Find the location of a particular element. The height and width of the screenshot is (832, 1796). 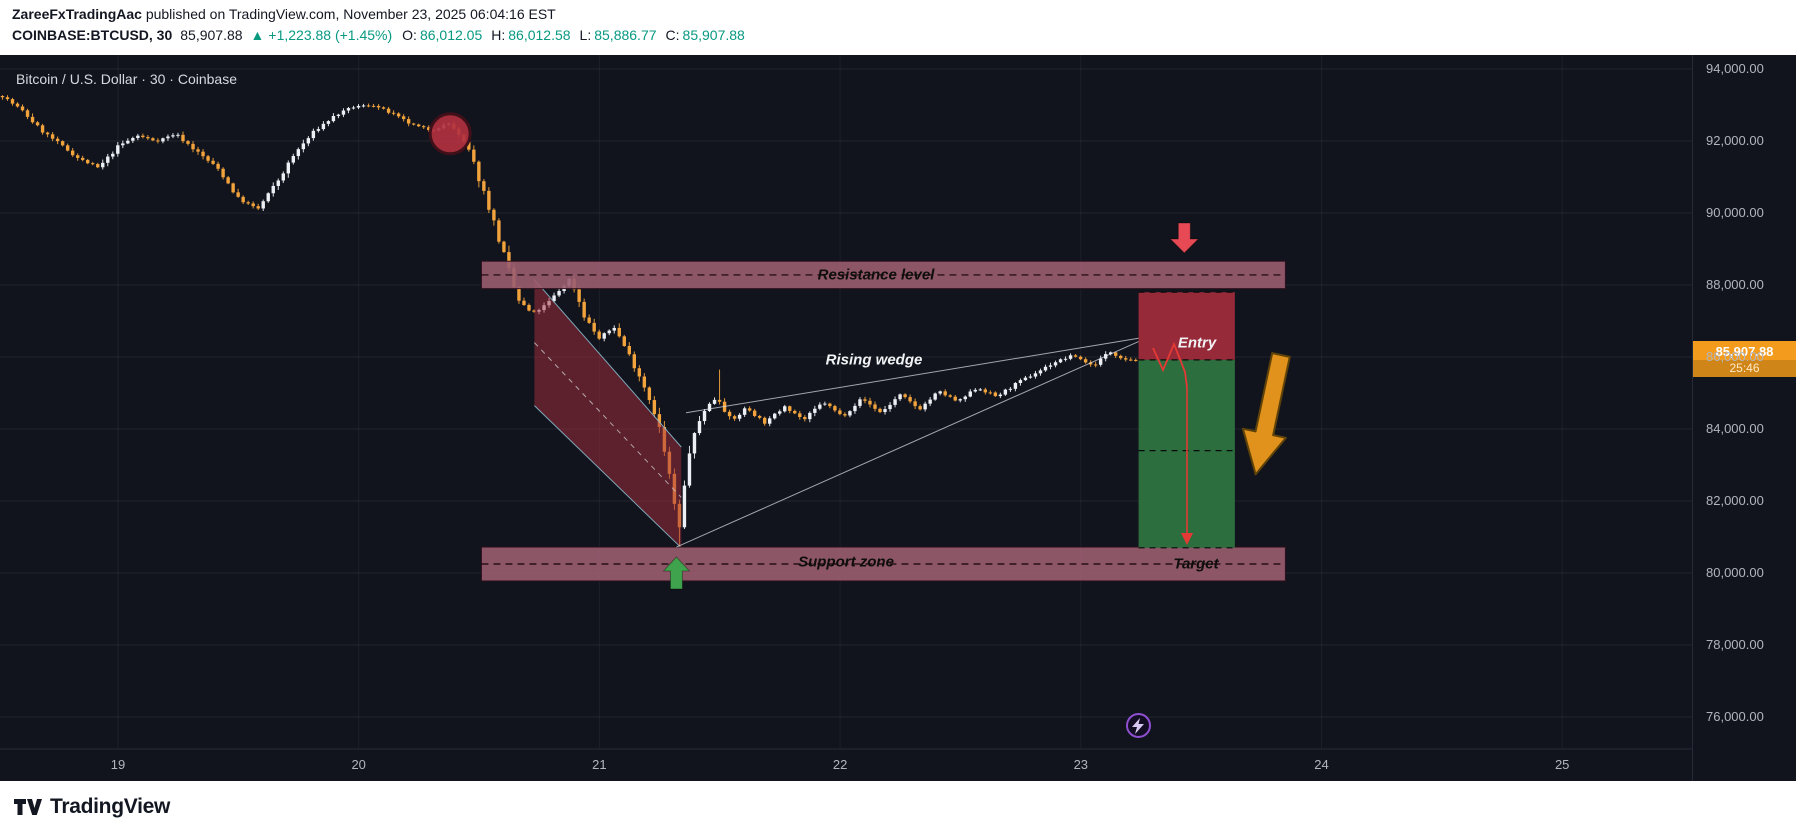

tradingview-mark-icon is located at coordinates (28, 806).